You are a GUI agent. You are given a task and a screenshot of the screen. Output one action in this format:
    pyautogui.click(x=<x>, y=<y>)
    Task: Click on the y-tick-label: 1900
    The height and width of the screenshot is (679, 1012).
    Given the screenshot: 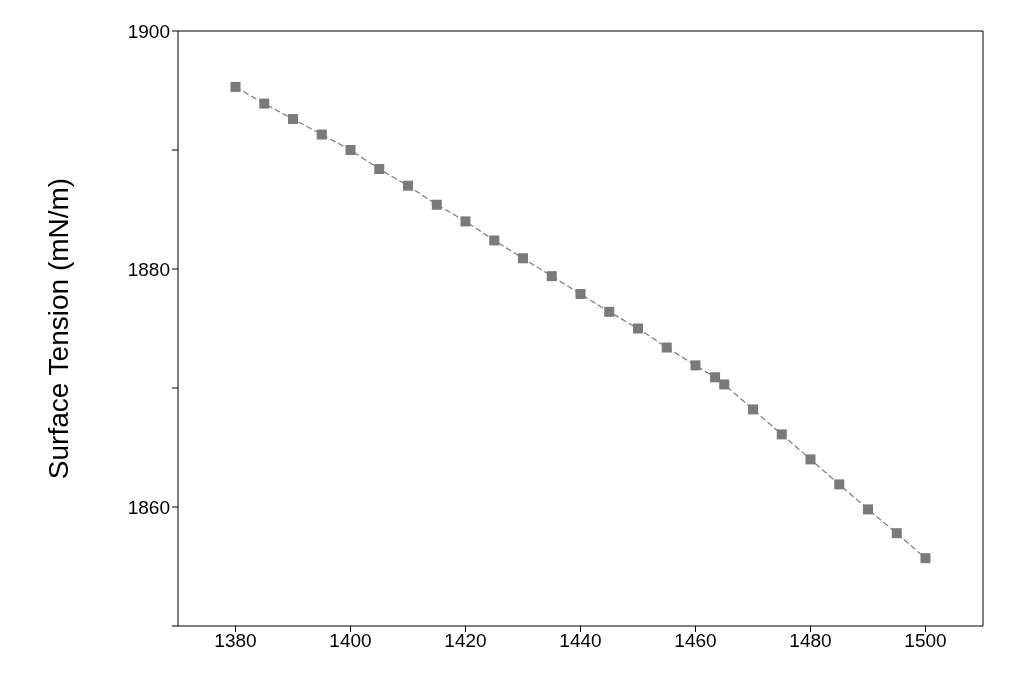 What is the action you would take?
    pyautogui.click(x=148, y=31)
    